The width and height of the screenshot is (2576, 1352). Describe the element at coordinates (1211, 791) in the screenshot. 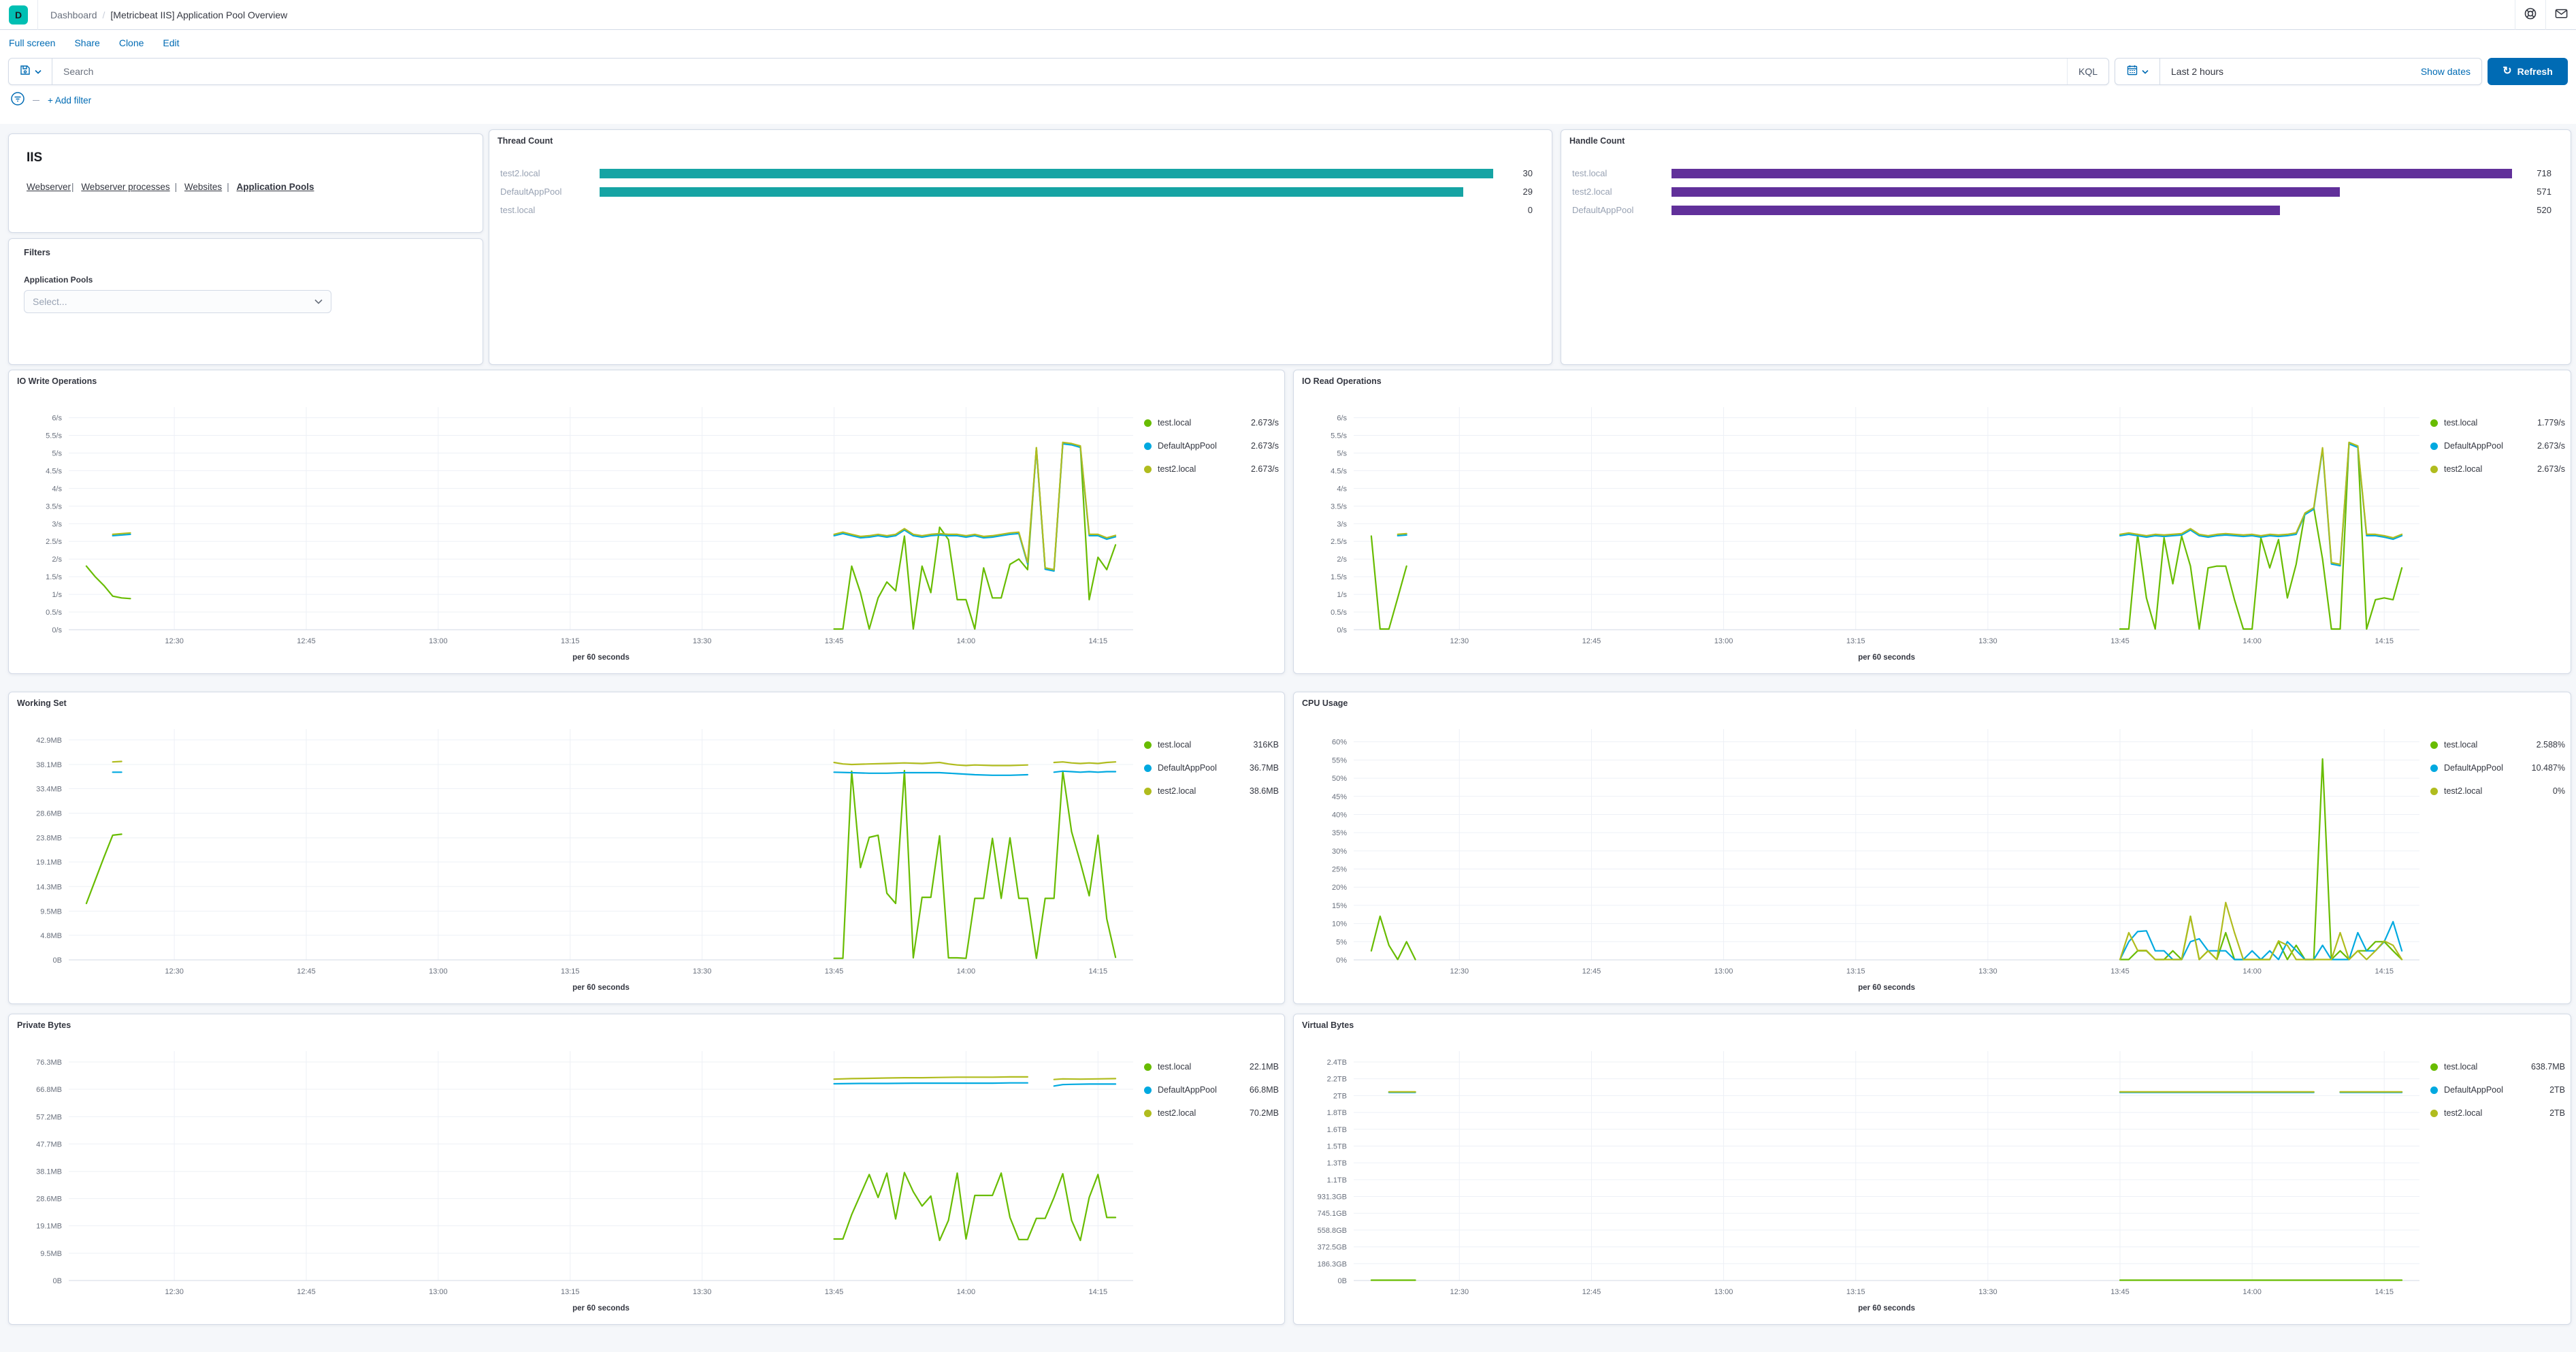

I see `legend-item: test2.local 38.6MB` at that location.